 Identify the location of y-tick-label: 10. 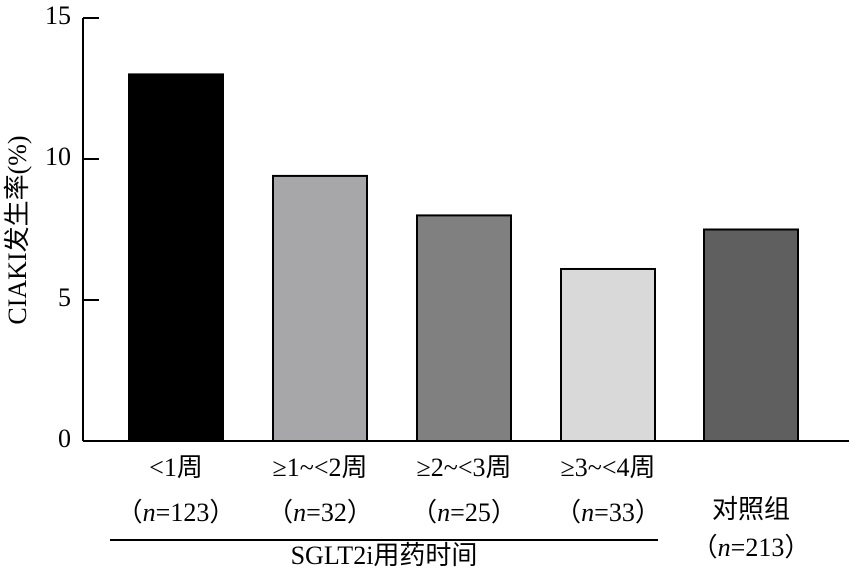
(58, 156).